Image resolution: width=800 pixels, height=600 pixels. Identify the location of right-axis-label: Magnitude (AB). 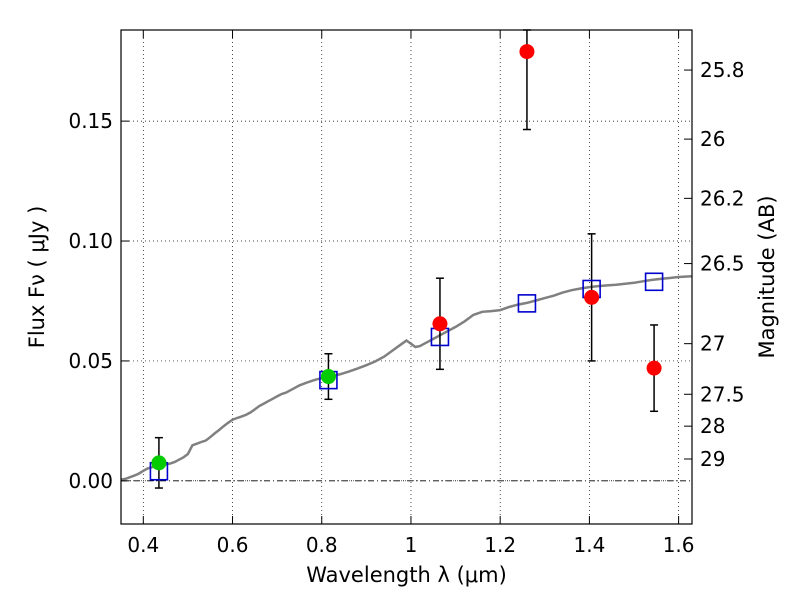
(767, 276).